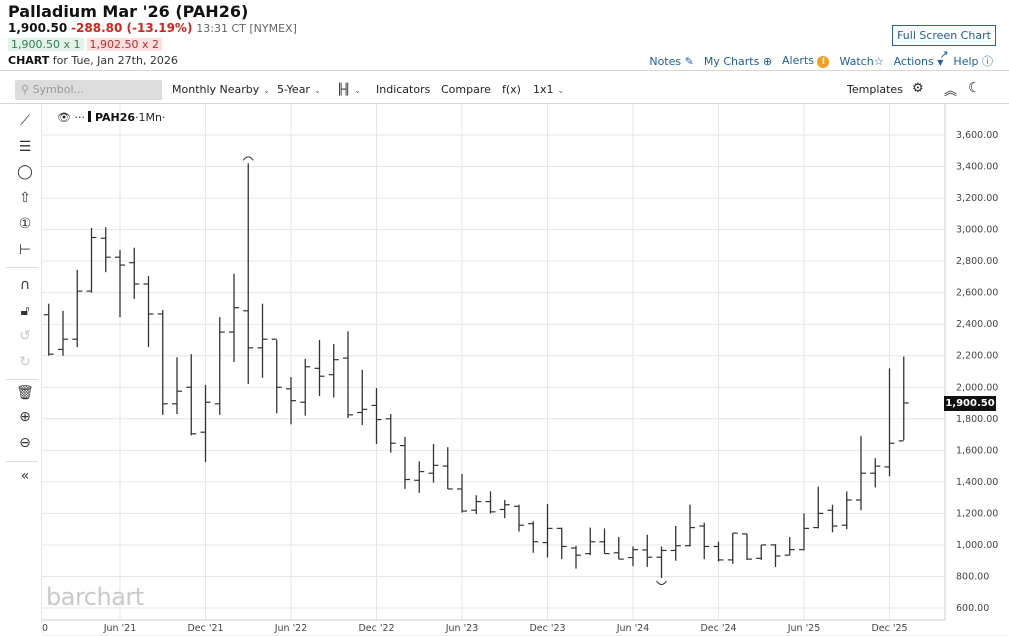  Describe the element at coordinates (977, 167) in the screenshot. I see `y-tick-label: 3,400.00` at that location.